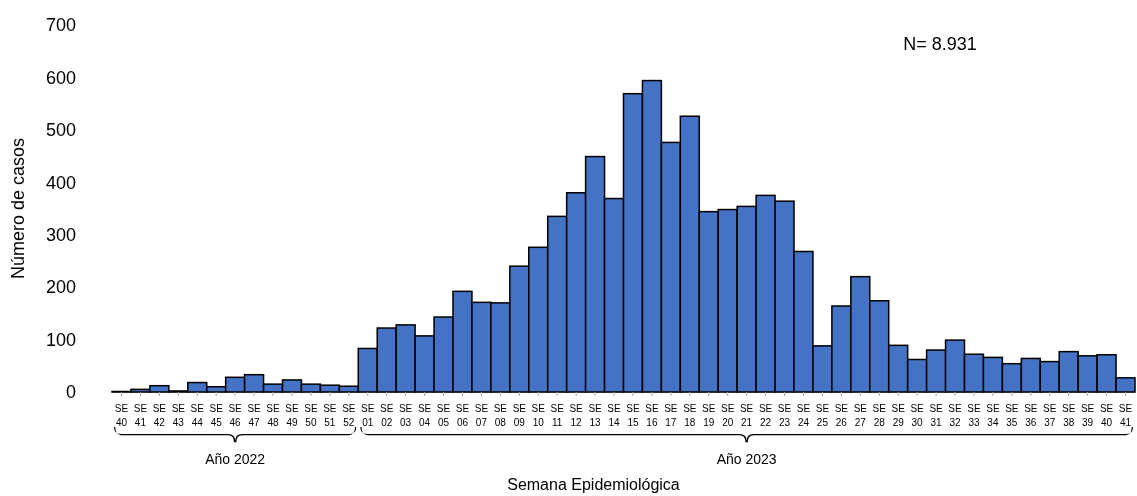 The width and height of the screenshot is (1137, 496). Describe the element at coordinates (178, 415) in the screenshot. I see `x-tick-label: SE 43` at that location.